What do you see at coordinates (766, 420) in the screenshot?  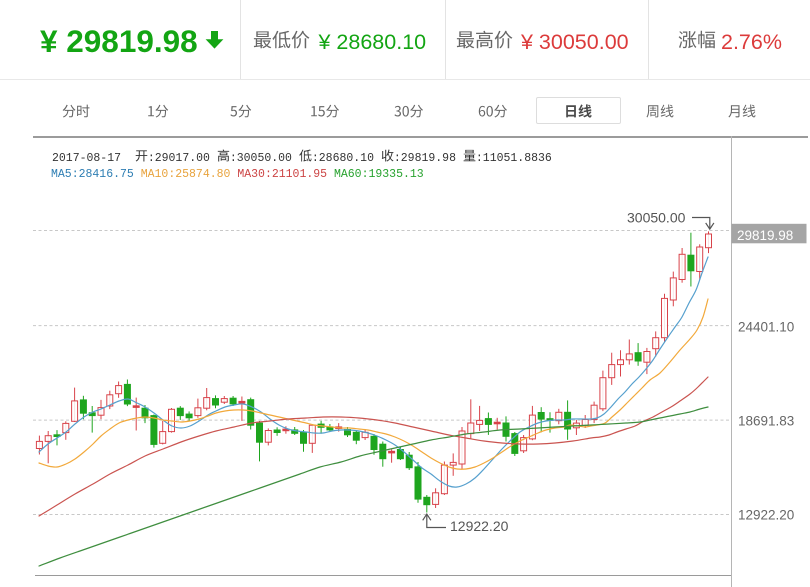 I see `svg-text: 18691.83` at bounding box center [766, 420].